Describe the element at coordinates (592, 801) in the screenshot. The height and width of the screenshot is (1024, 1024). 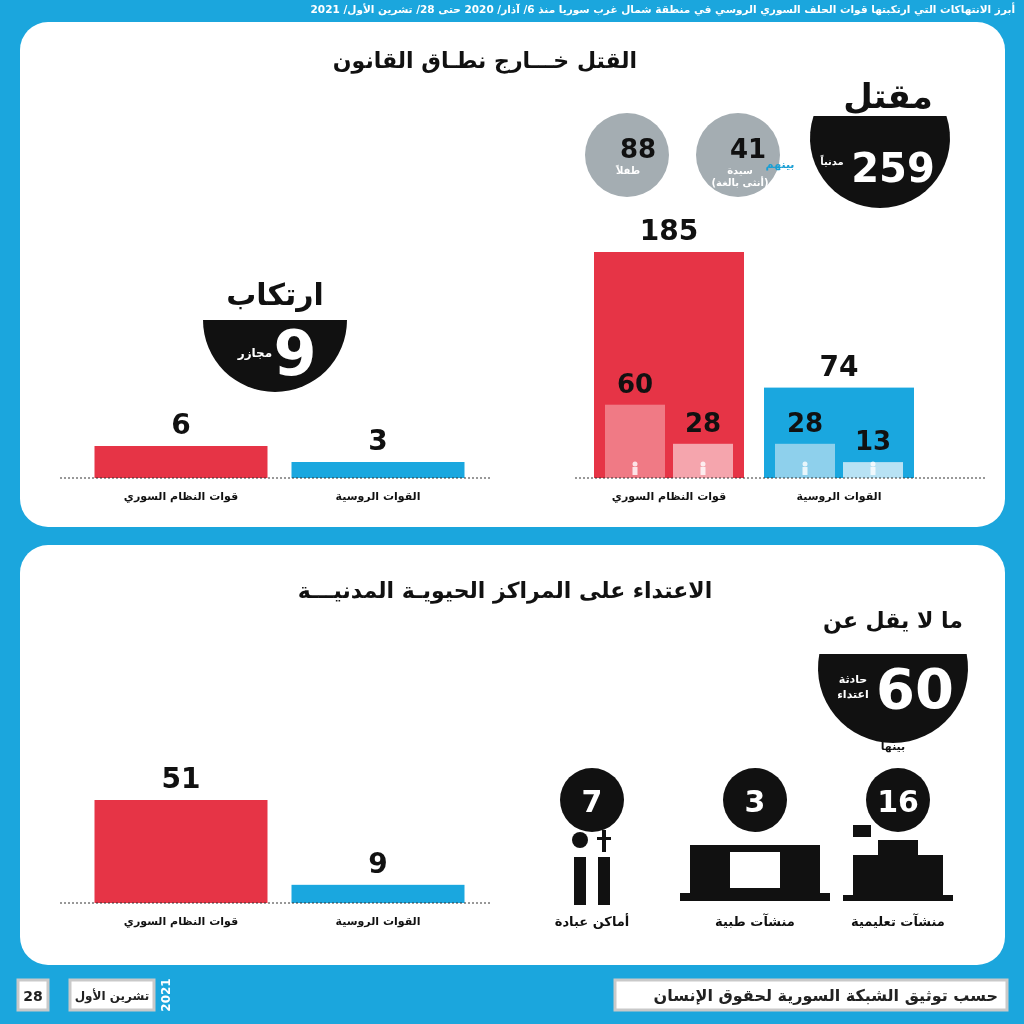
I see `data-label: 7` at that location.